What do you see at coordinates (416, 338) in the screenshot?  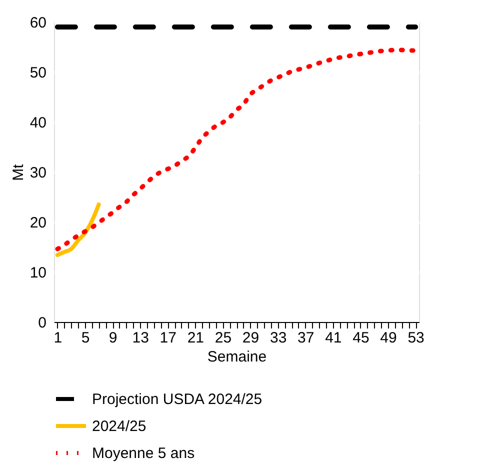 I see `x-tick-label: 53` at bounding box center [416, 338].